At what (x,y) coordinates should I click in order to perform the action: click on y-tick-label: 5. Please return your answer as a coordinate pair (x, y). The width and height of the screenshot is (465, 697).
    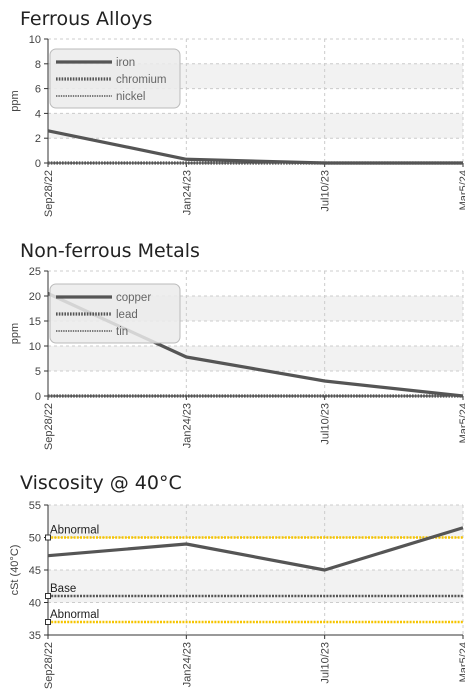
    Looking at the image, I should click on (38, 372).